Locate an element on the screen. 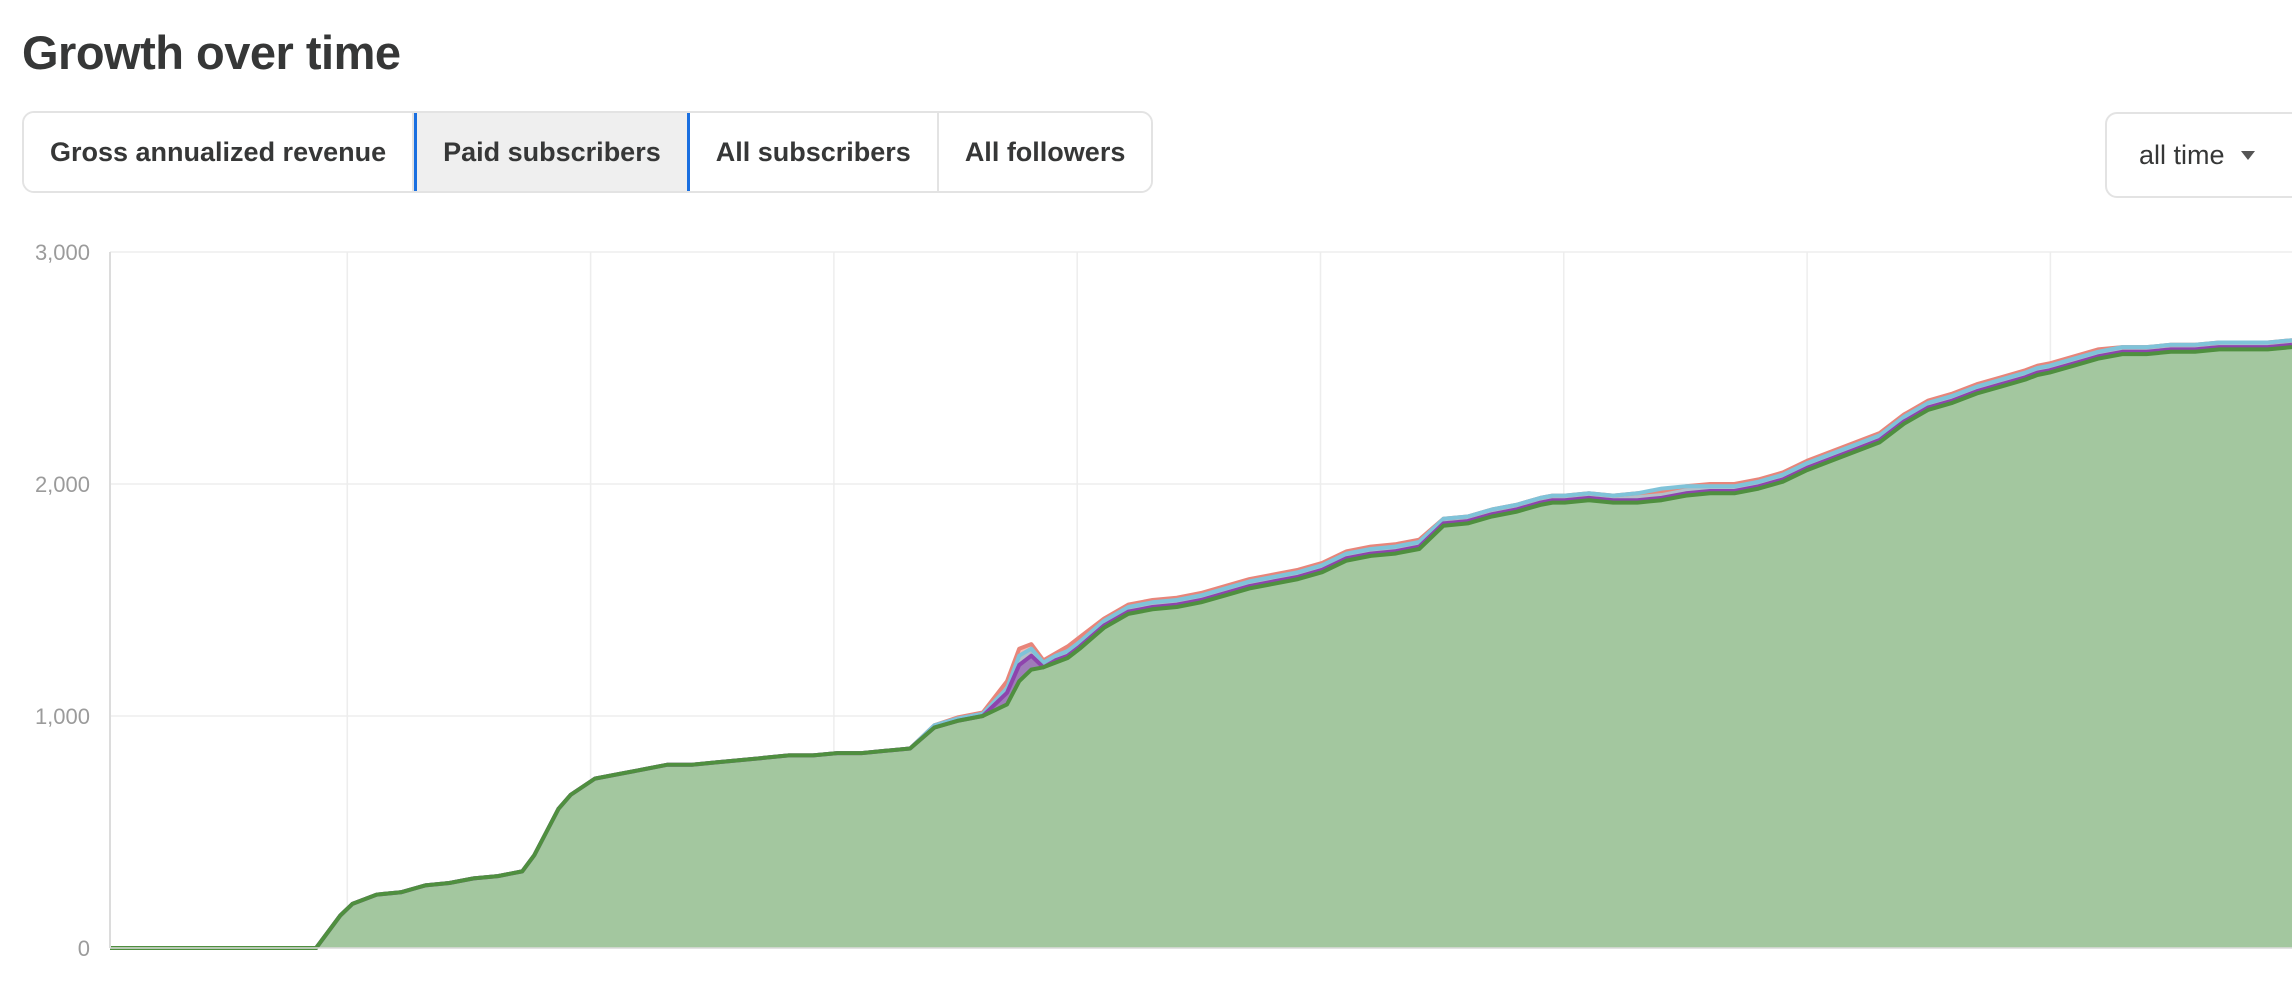 This screenshot has height=983, width=2292. y-tick-label: 0 is located at coordinates (84, 948).